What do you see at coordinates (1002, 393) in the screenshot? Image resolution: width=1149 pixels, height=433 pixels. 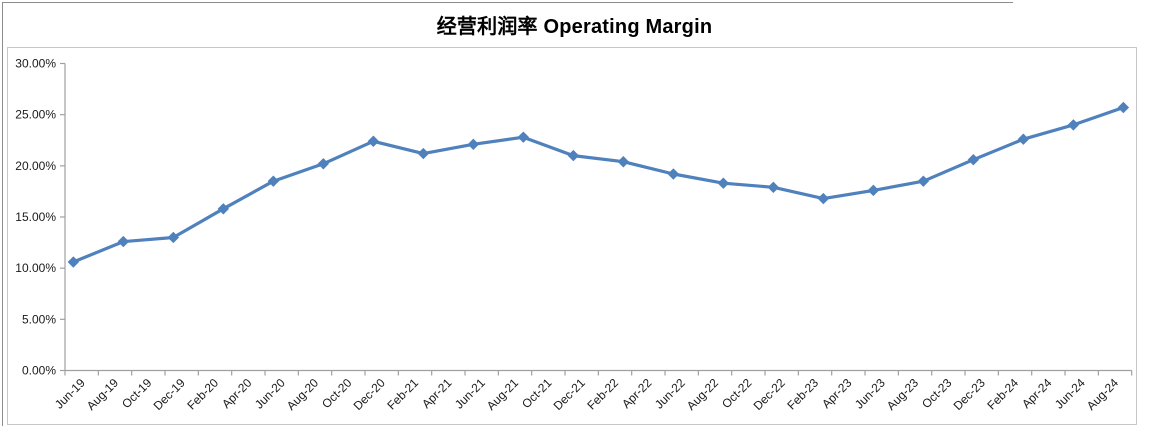 I see `x-axis-tick-label: Feb-24` at bounding box center [1002, 393].